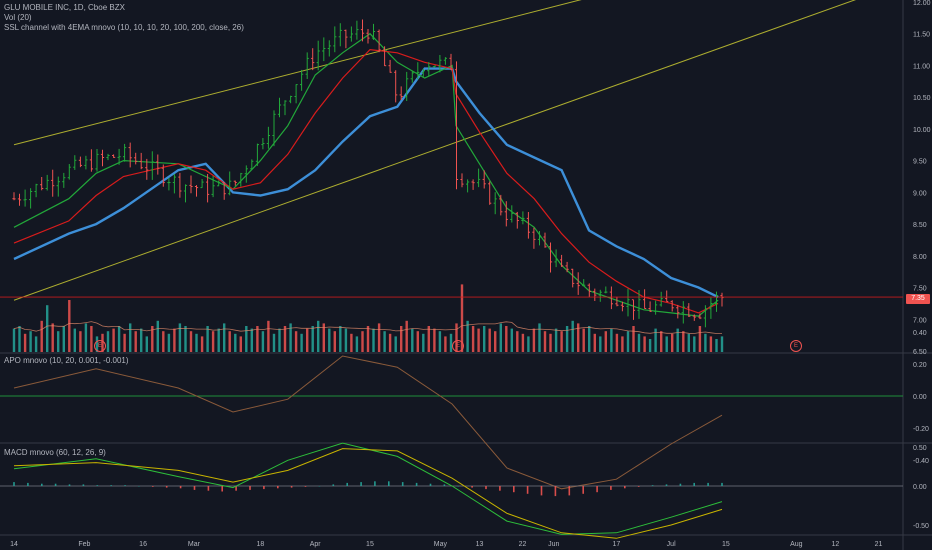 The width and height of the screenshot is (932, 550). Describe the element at coordinates (920, 365) in the screenshot. I see `apo-tick-label: 0.20` at that location.